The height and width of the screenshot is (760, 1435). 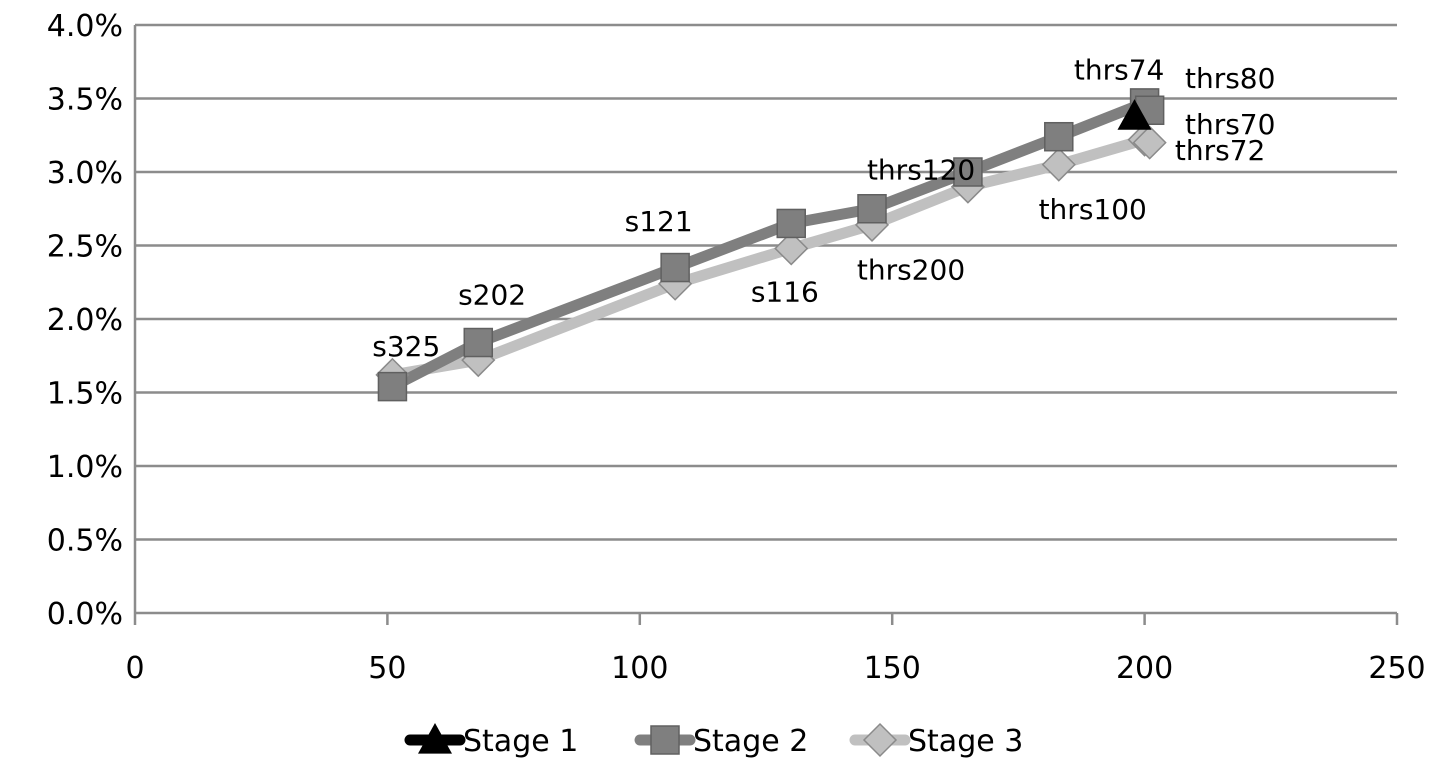 What do you see at coordinates (1396, 668) in the screenshot?
I see `x-tick-label: 250` at bounding box center [1396, 668].